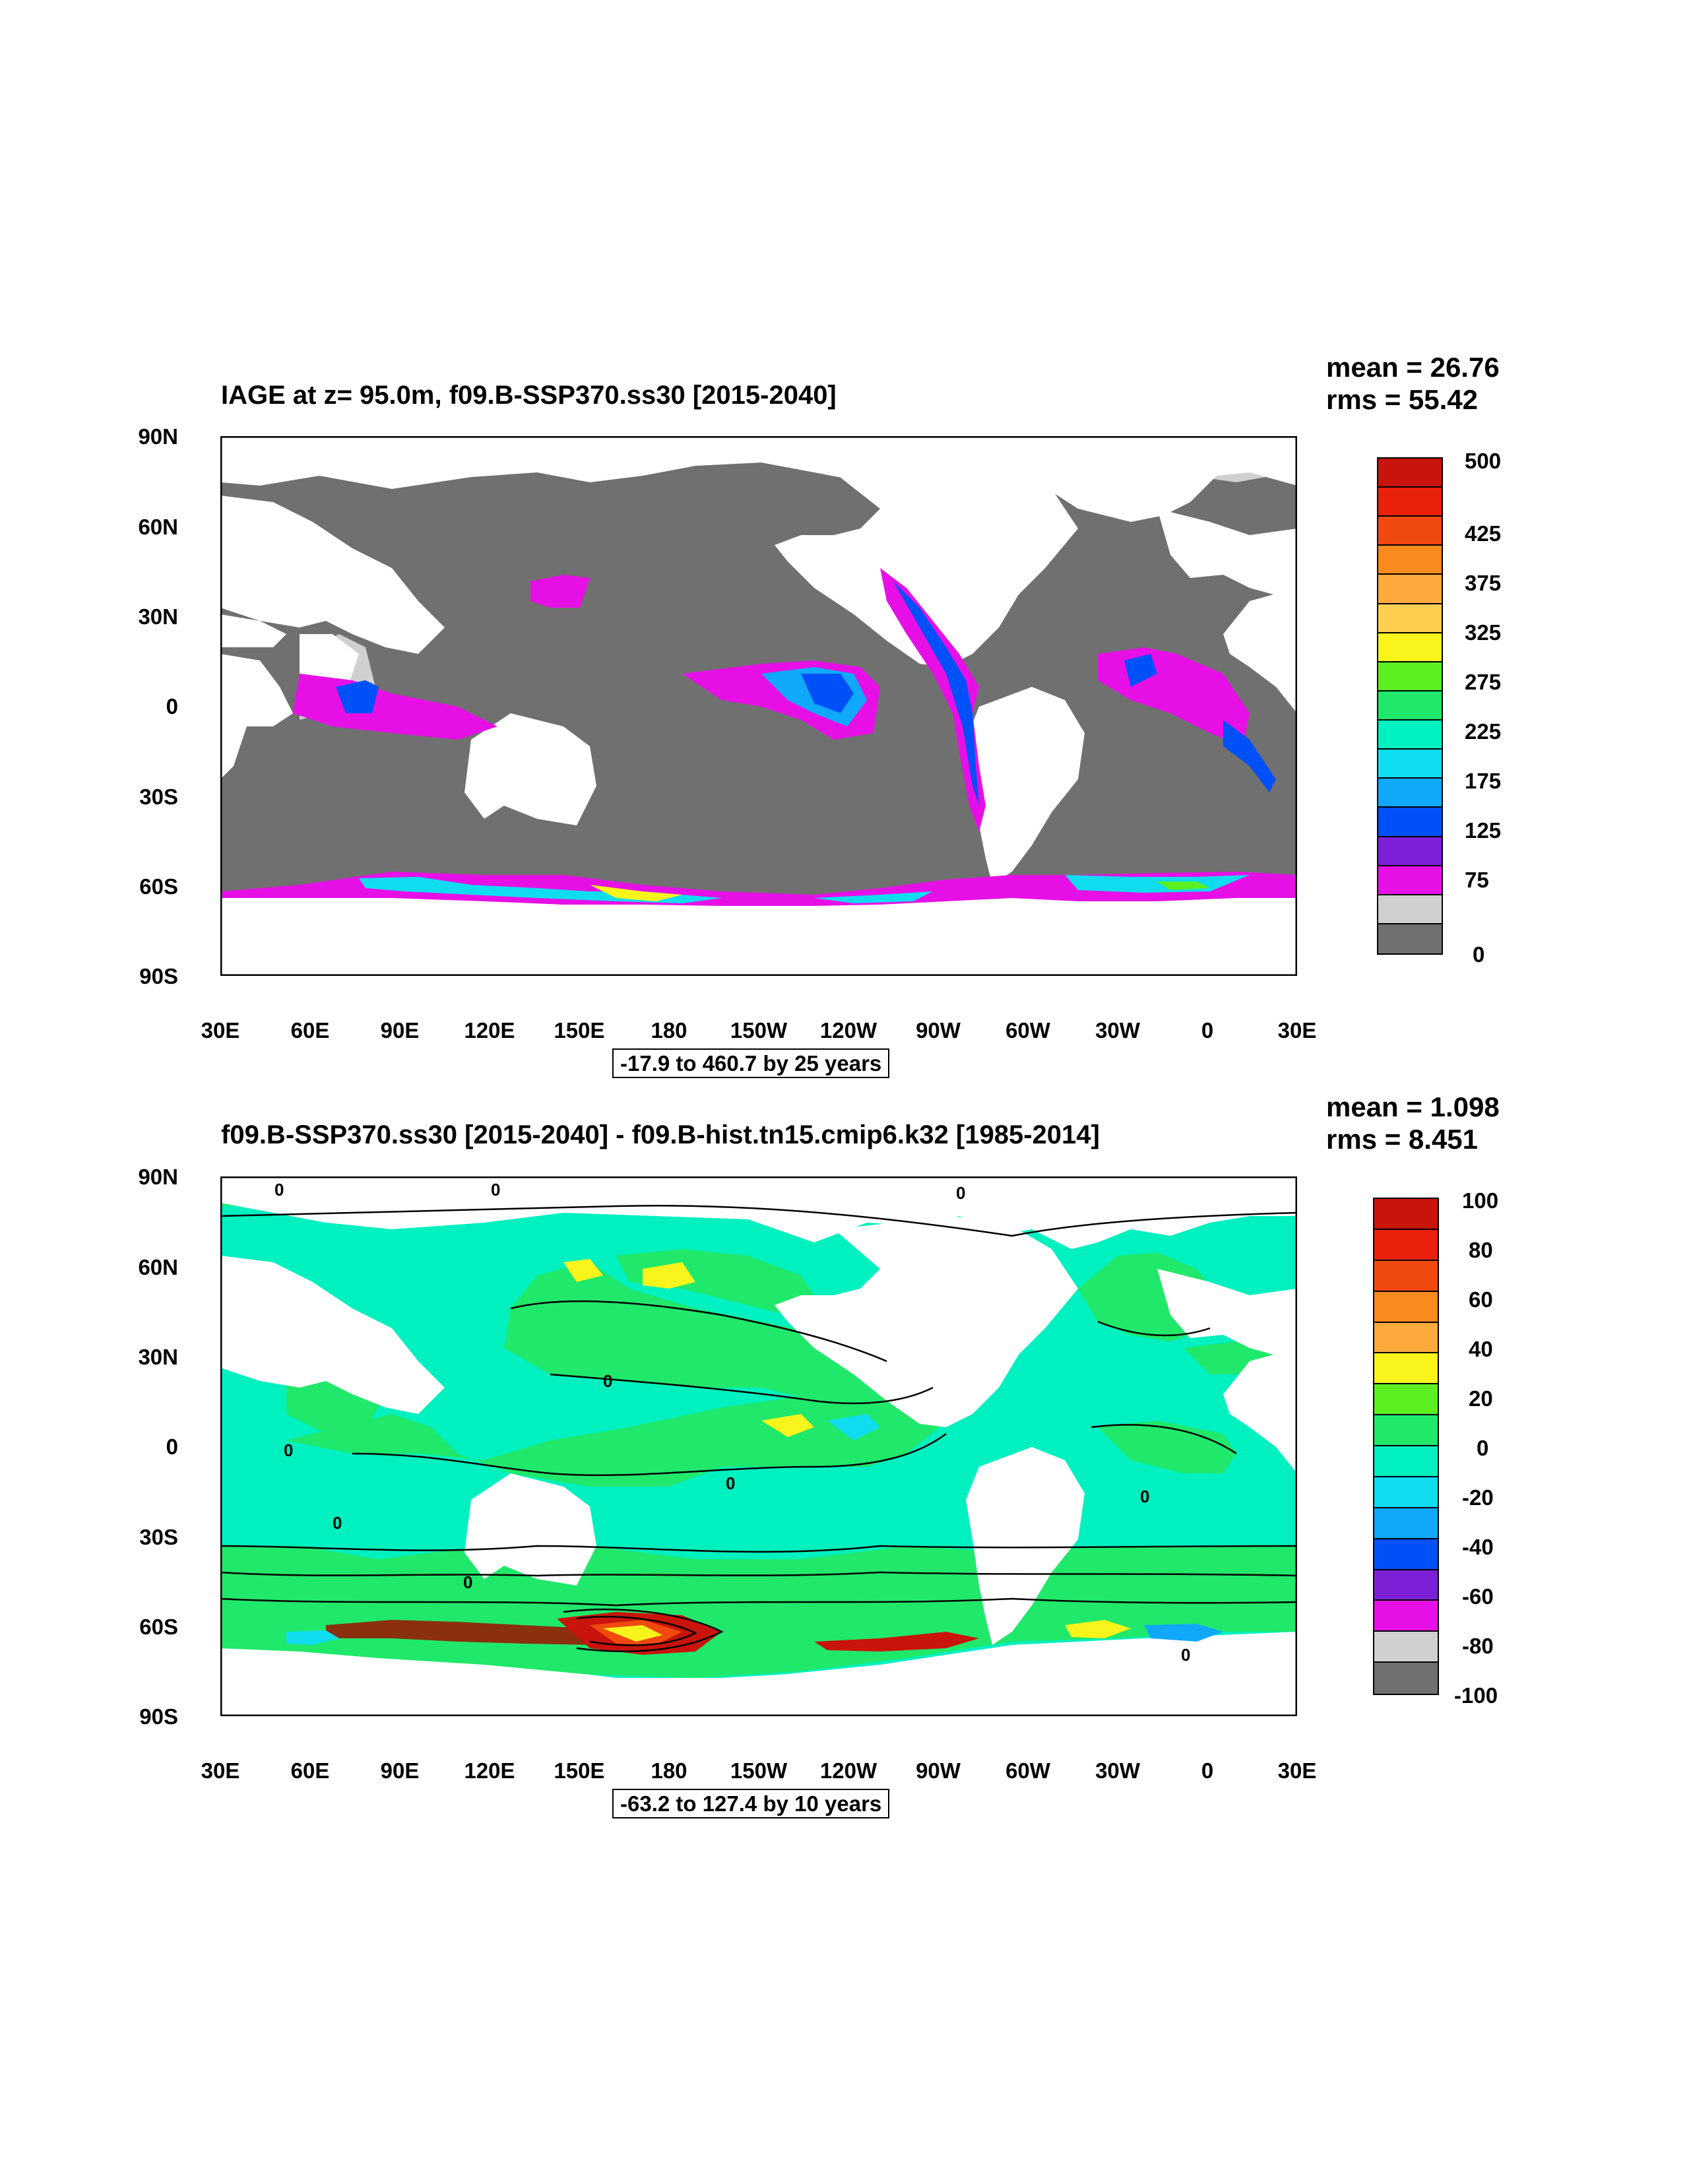 This screenshot has height=2184, width=1689. I want to click on mean-stat: mean = 26.76, so click(1413, 367).